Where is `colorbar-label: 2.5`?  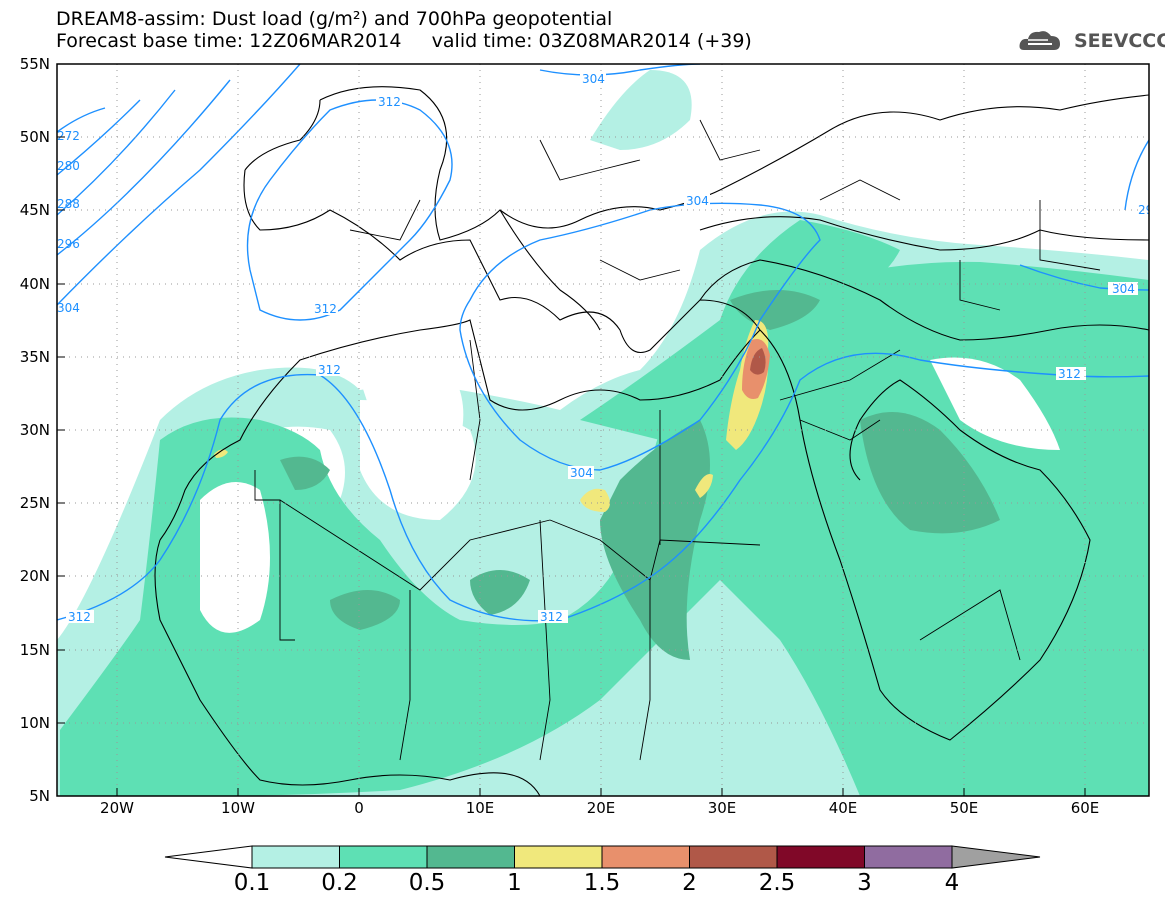
colorbar-label: 2.5 is located at coordinates (777, 883).